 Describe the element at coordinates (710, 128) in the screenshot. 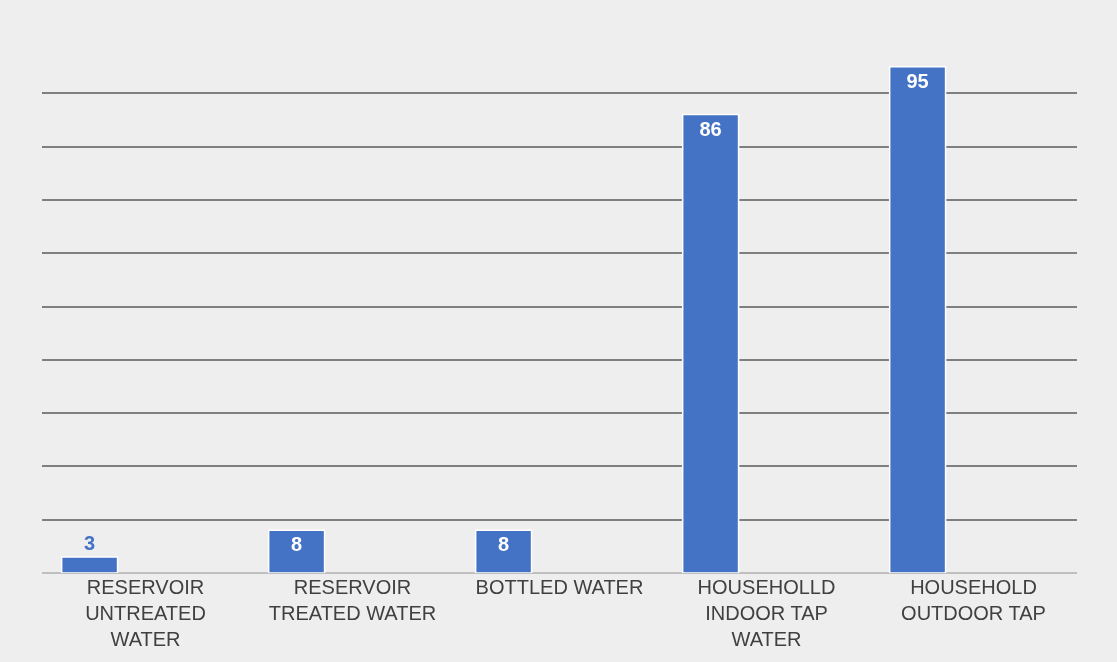

I see `data-label: 86` at that location.